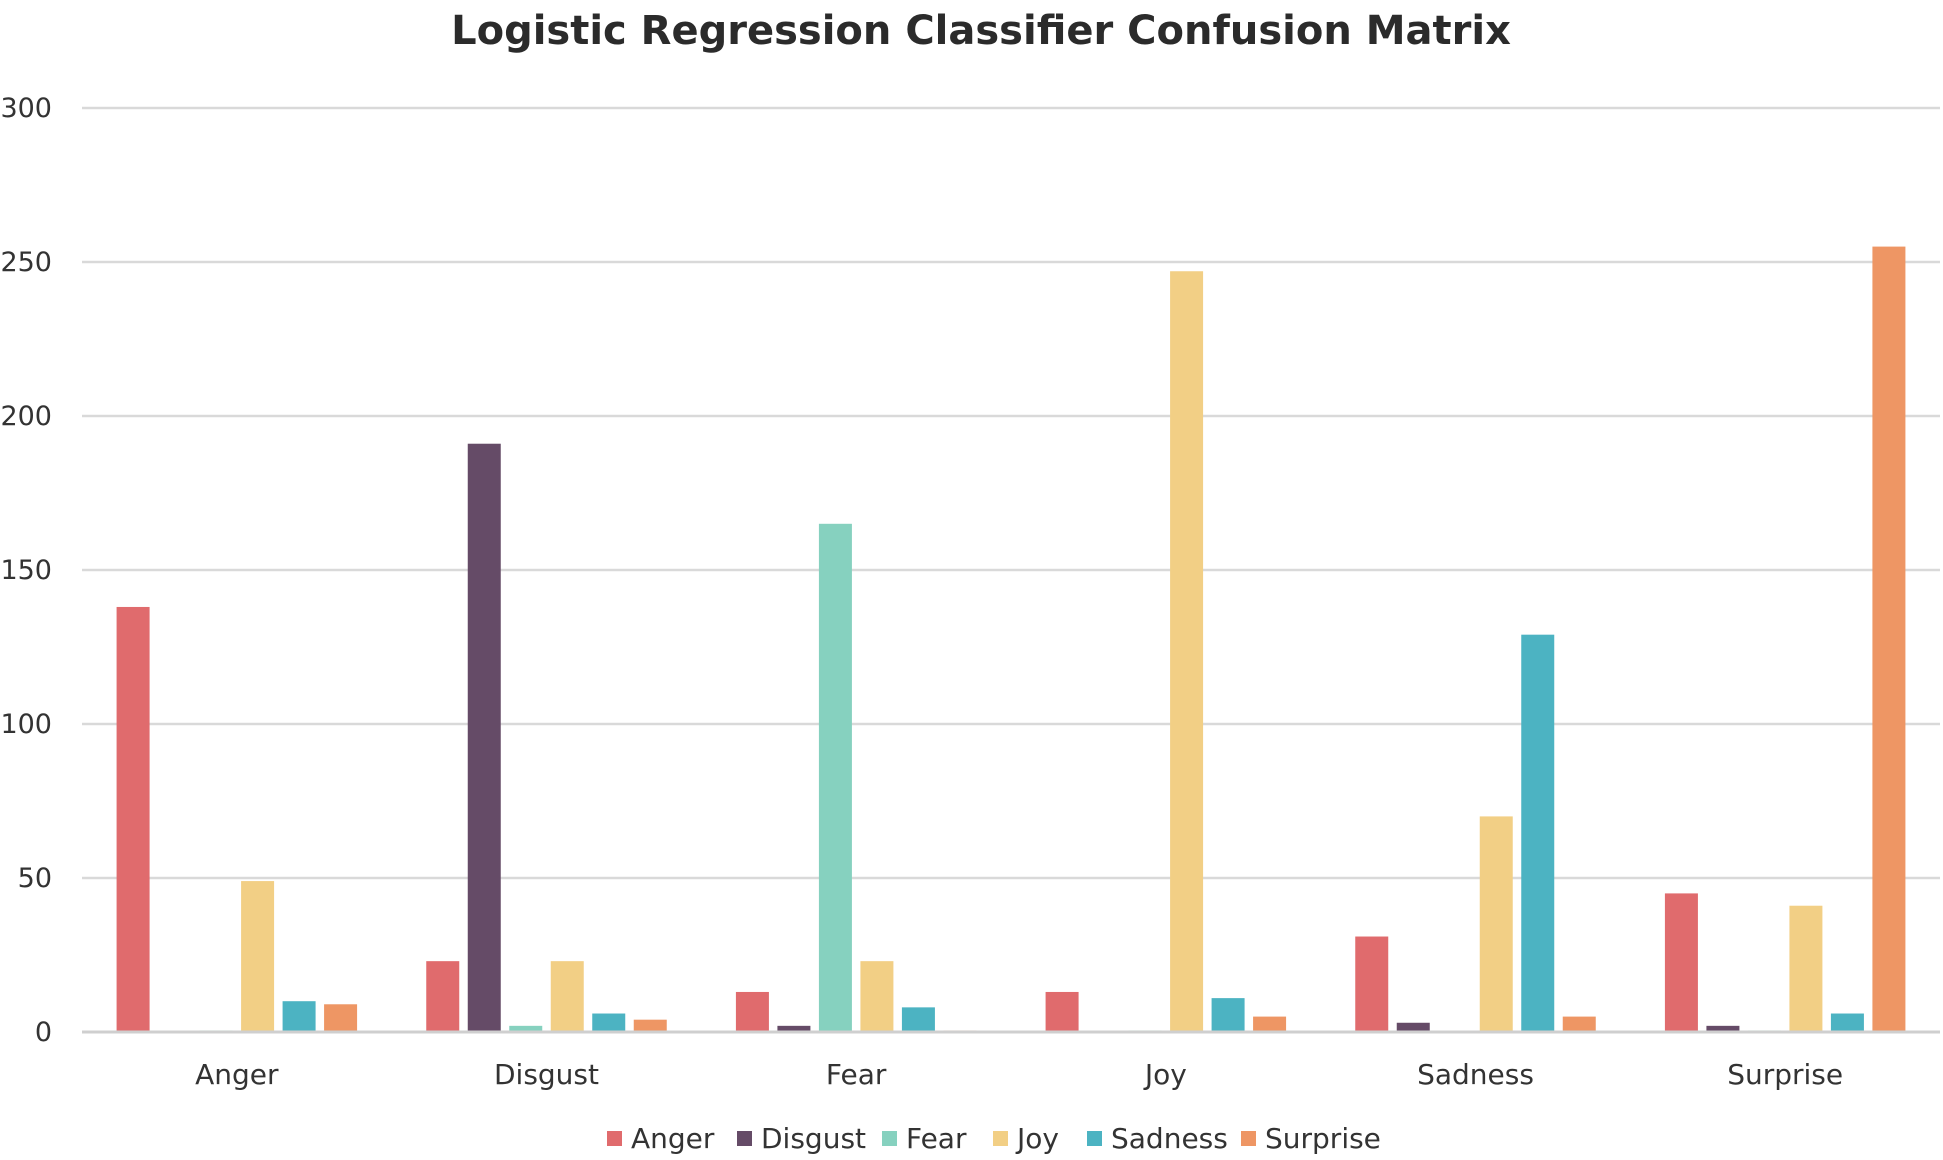  Describe the element at coordinates (26, 724) in the screenshot. I see `y-tick-label: 100` at that location.